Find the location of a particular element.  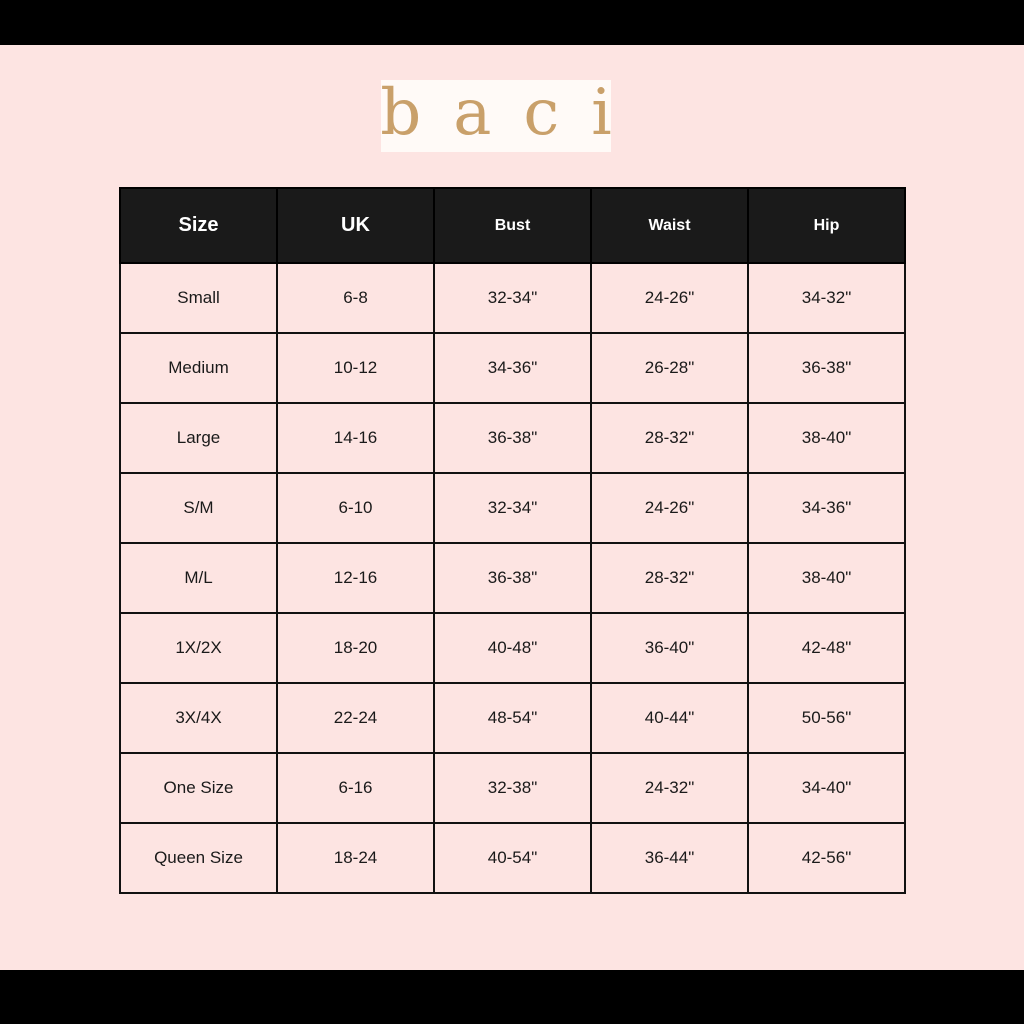

table-cell: Queen Size is located at coordinates (198, 858).